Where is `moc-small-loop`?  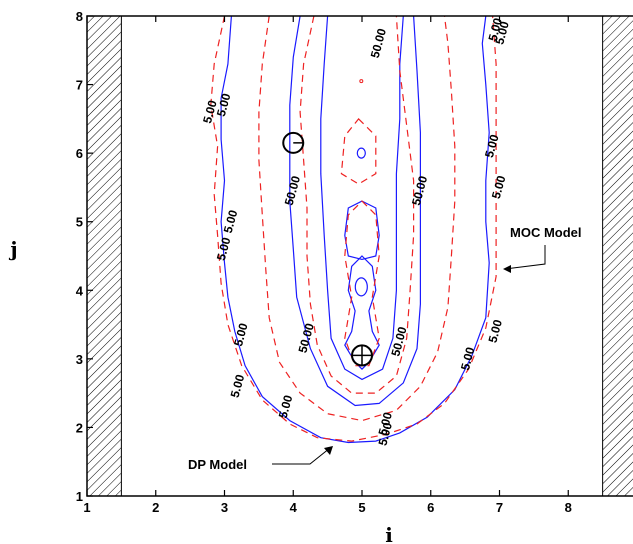 moc-small-loop is located at coordinates (361, 287).